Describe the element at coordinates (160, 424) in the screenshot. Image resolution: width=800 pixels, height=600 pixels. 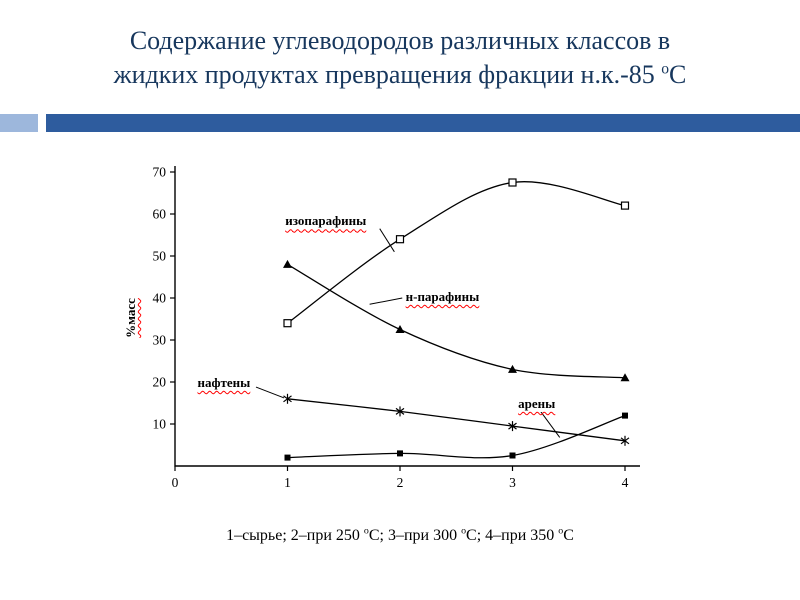
I see `y-tick-label: 10` at that location.